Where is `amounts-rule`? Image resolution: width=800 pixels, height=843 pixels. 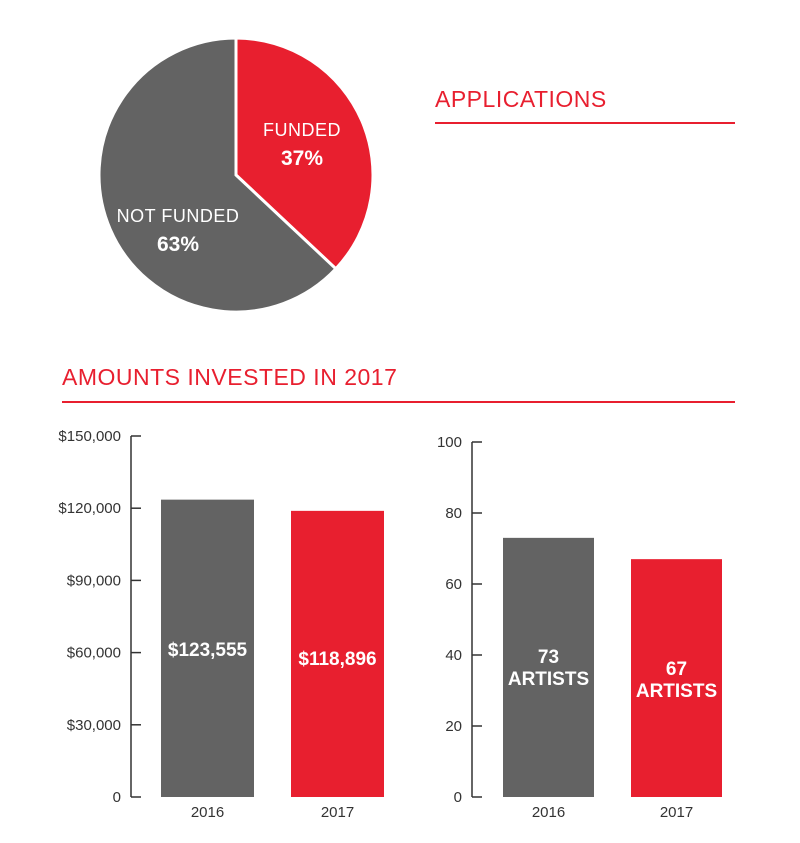 amounts-rule is located at coordinates (398, 402).